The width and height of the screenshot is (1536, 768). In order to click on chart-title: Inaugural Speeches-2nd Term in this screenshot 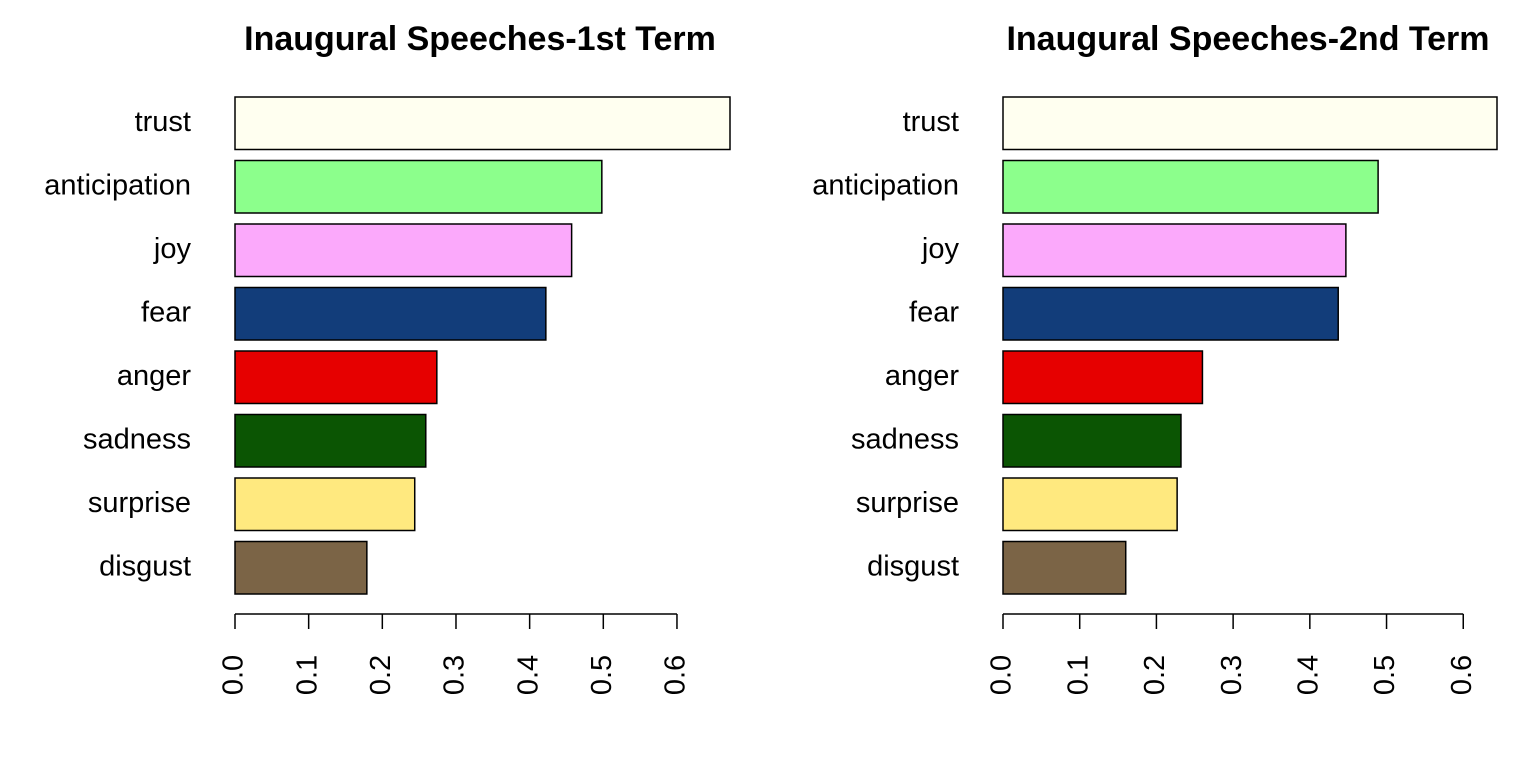, I will do `click(1247, 39)`.